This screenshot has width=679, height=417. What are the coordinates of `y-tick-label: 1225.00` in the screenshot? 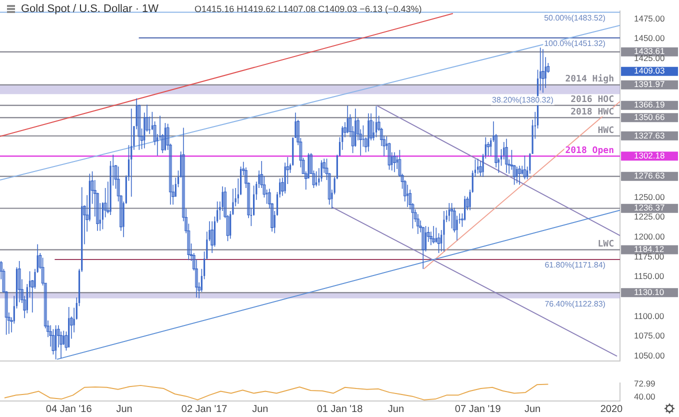 It's located at (649, 217).